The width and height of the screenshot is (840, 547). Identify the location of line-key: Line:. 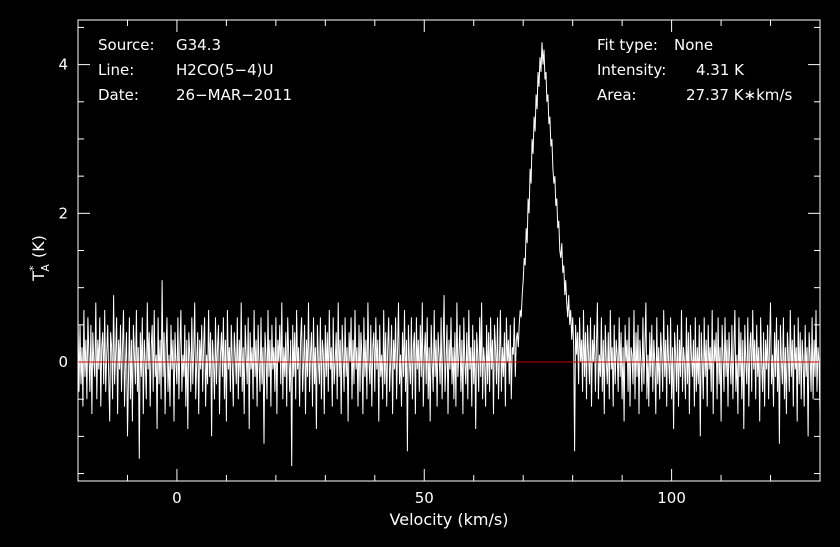
(116, 70).